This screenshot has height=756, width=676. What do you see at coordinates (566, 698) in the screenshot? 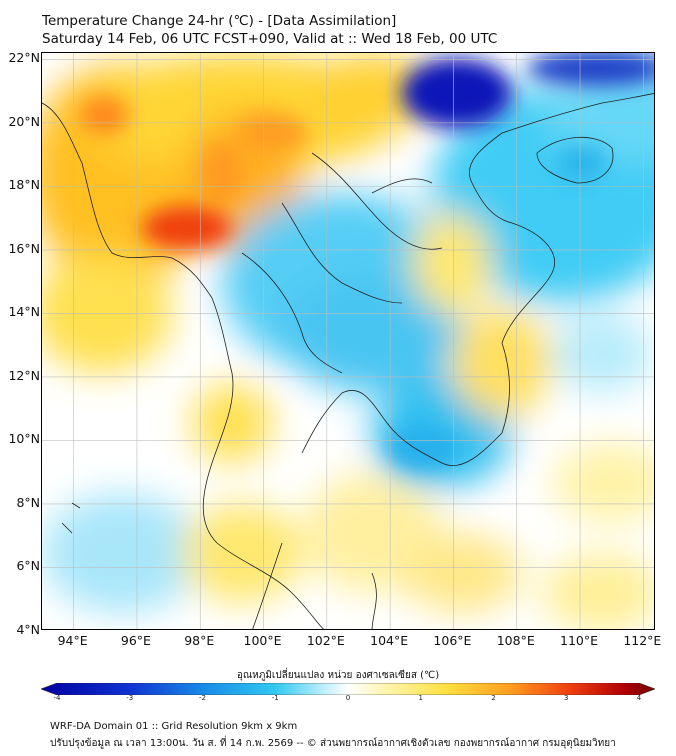
I see `colorbar-tick-label: 3` at bounding box center [566, 698].